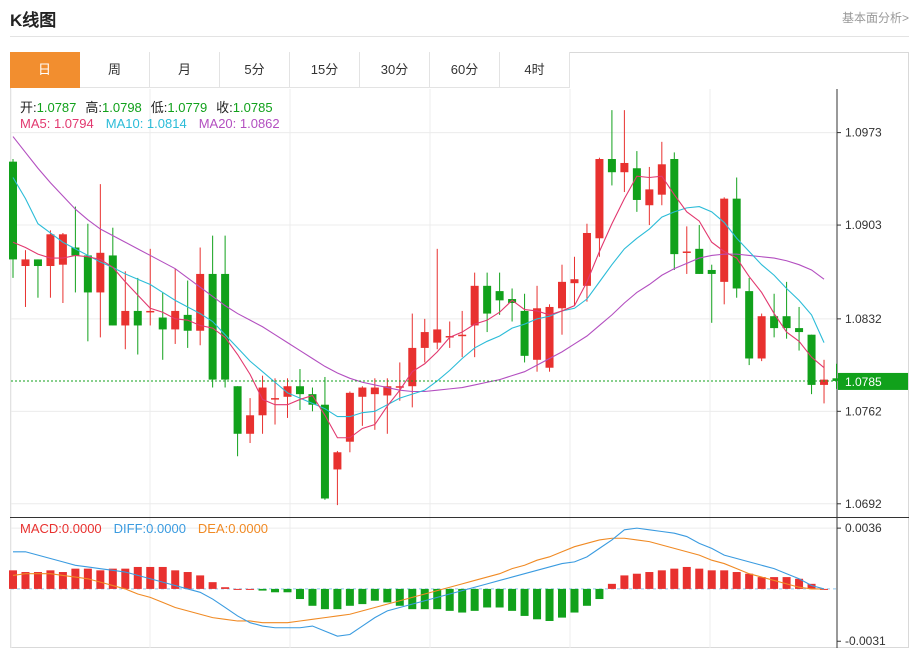 This screenshot has width=917, height=650. What do you see at coordinates (465, 70) in the screenshot?
I see `tab-6: 60分` at bounding box center [465, 70].